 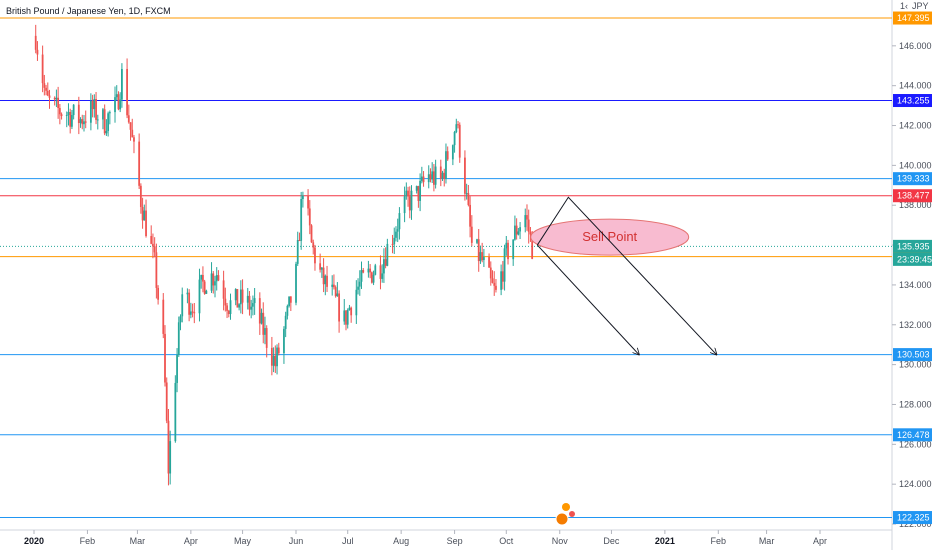 I want to click on price-tick-label: 138.000, so click(x=915, y=205).